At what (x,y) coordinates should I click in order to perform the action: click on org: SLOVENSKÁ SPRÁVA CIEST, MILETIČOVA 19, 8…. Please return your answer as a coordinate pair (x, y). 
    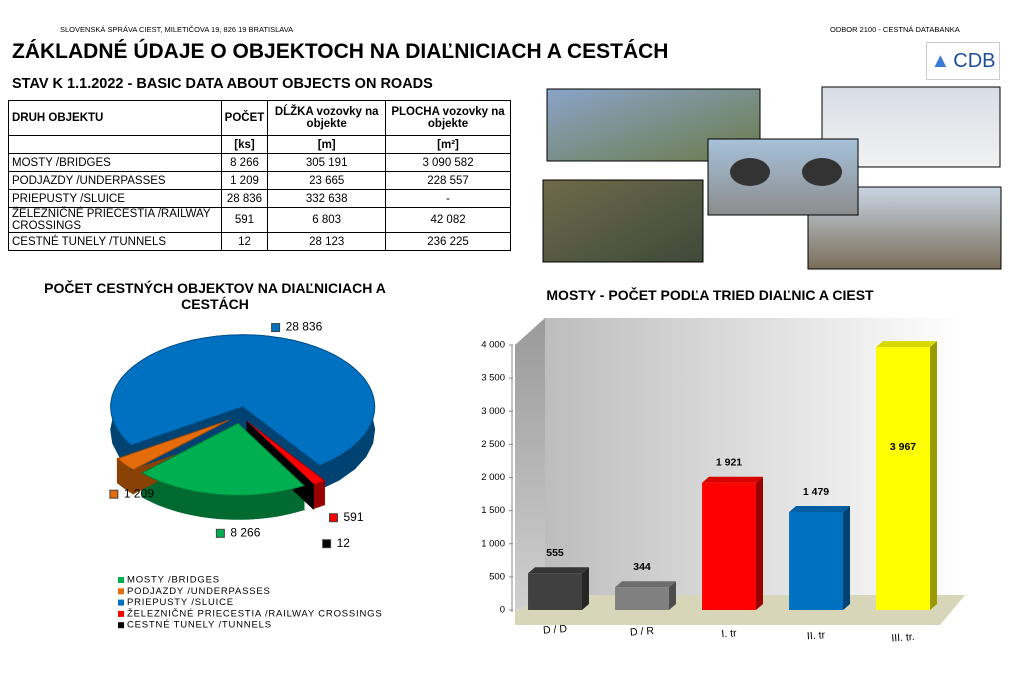
    Looking at the image, I should click on (177, 29).